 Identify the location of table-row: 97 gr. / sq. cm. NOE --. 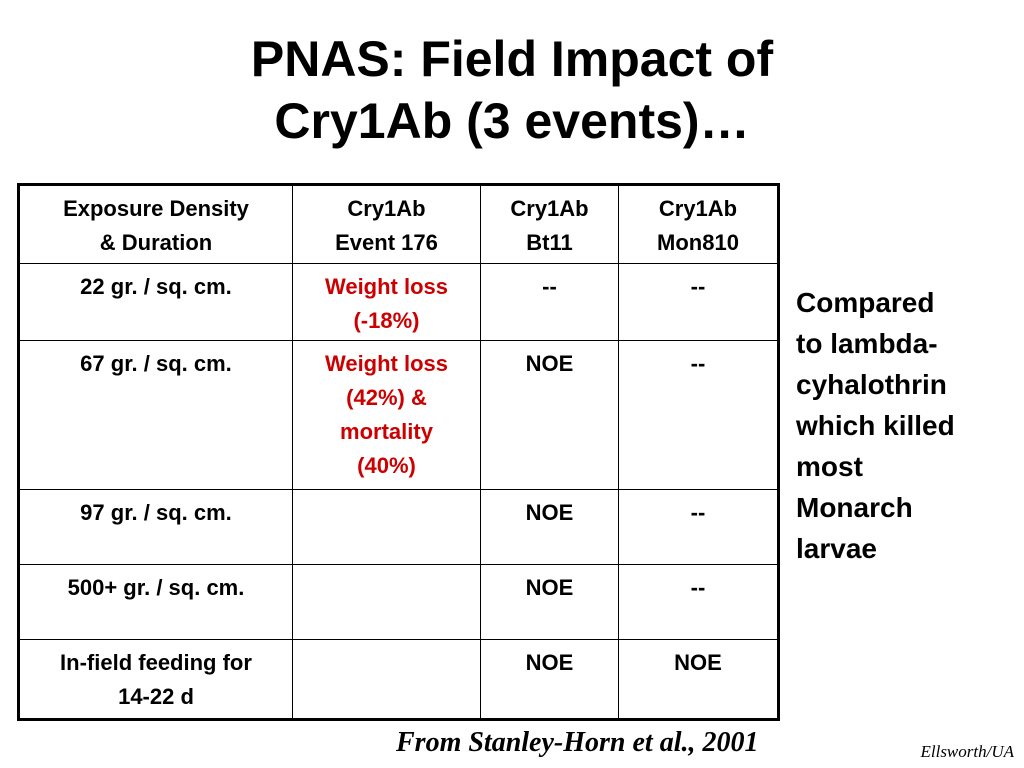
(398, 527).